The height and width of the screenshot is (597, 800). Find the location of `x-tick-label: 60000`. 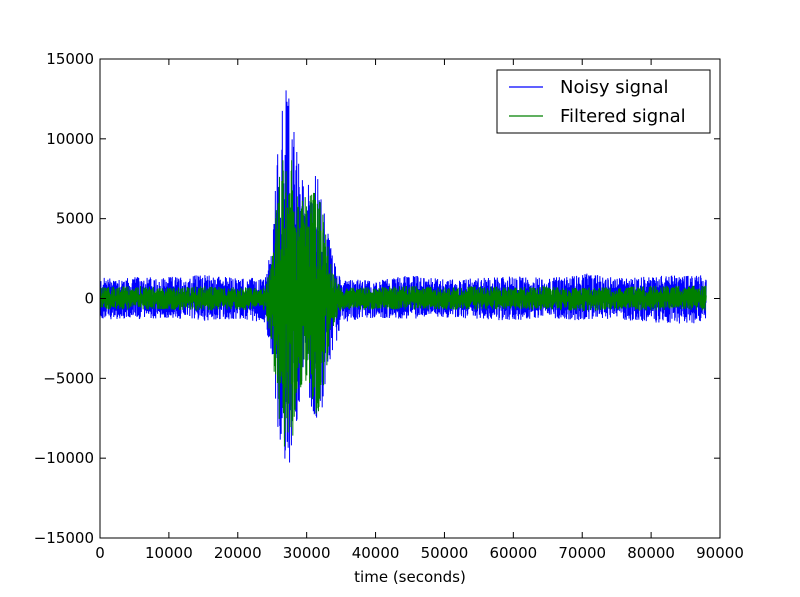

x-tick-label: 60000 is located at coordinates (513, 553).